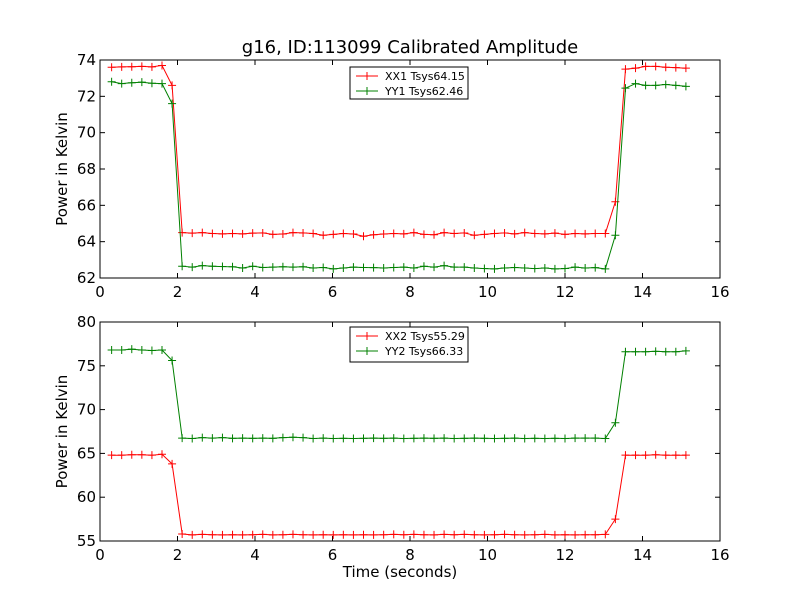 This screenshot has height=600, width=800. I want to click on top-legend-marker, so click(367, 91).